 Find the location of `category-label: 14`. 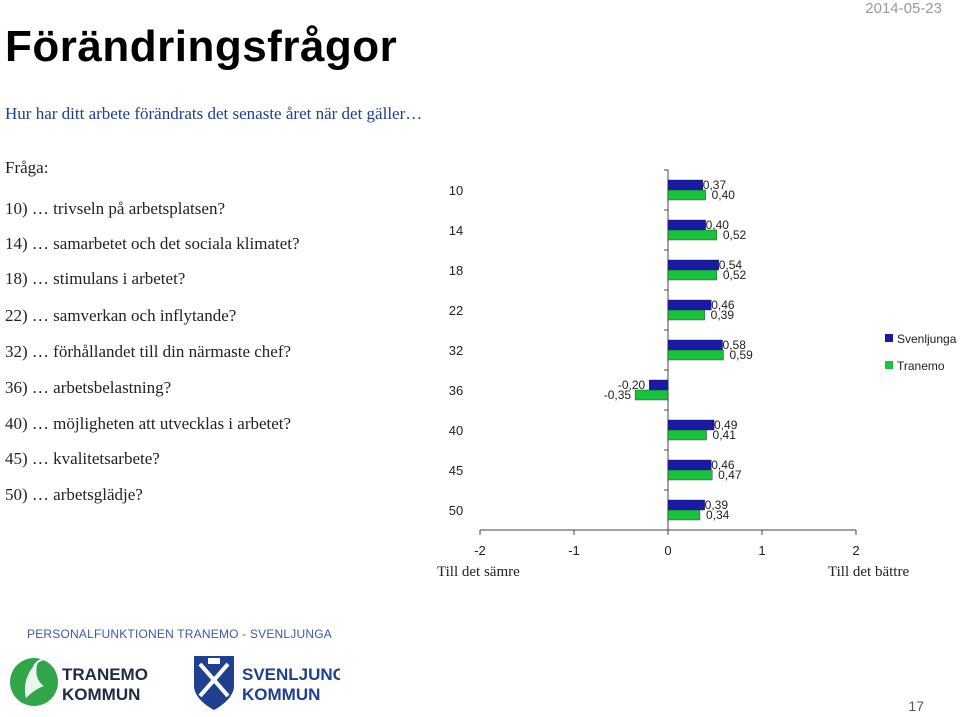

category-label: 14 is located at coordinates (456, 230).